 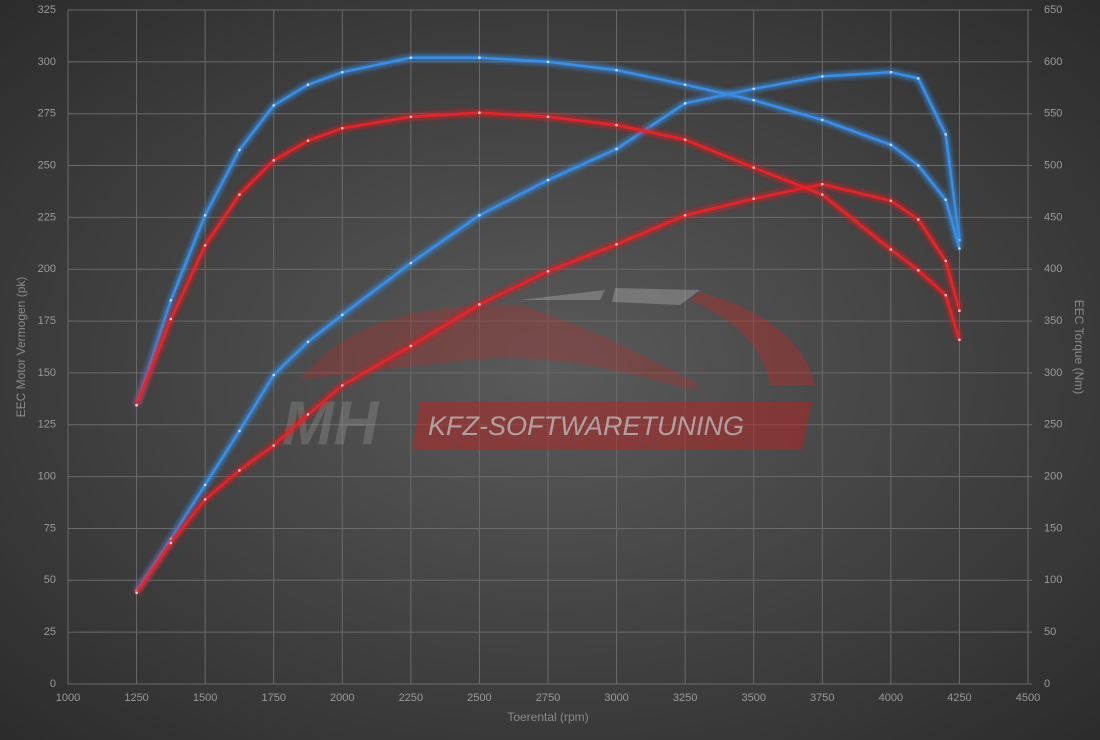 I want to click on y2-tick-label: 450, so click(x=1053, y=217).